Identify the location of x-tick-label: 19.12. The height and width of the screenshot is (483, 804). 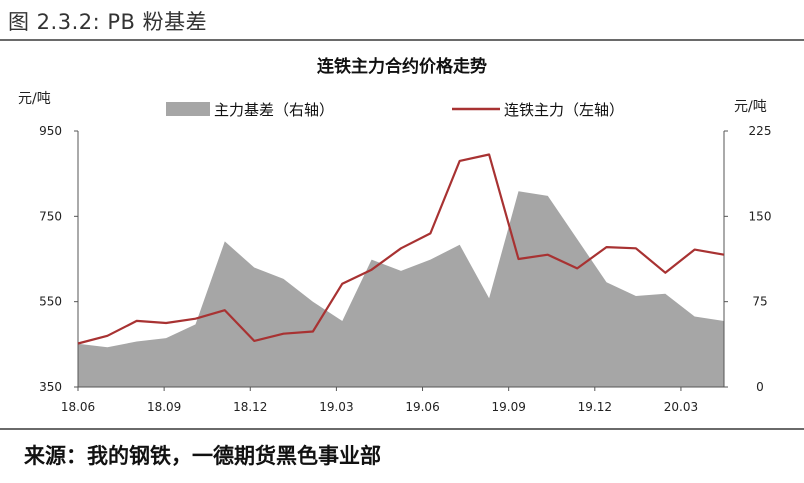
(595, 407).